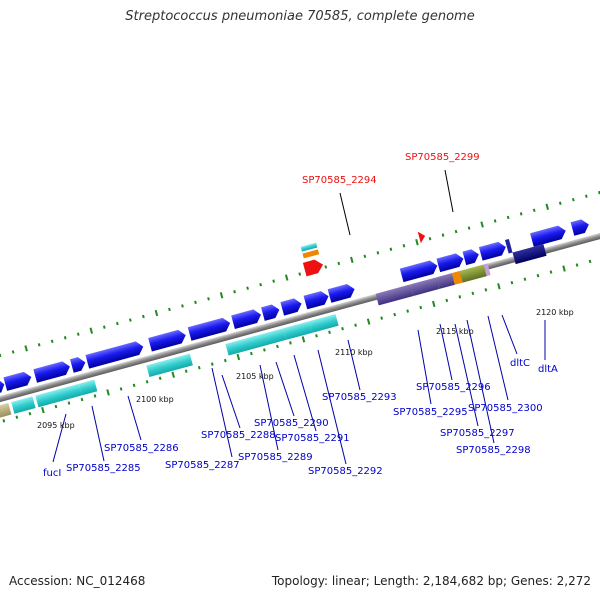  What do you see at coordinates (477, 433) in the screenshot?
I see `gene-label: SP70585_2297` at bounding box center [477, 433].